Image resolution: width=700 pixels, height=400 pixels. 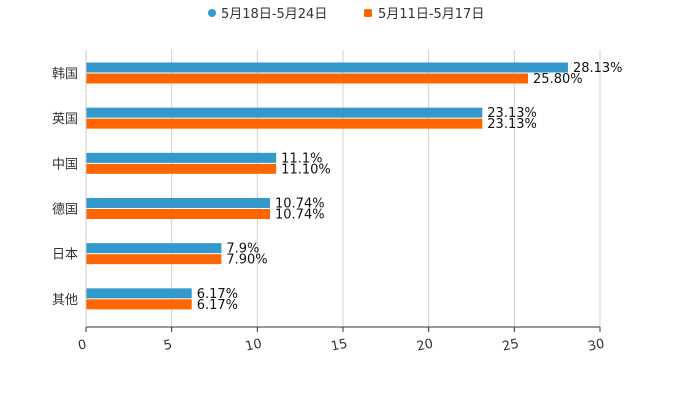 What do you see at coordinates (274, 14) in the screenshot?
I see `legend-label-series-1: 5月18日-5月24日` at bounding box center [274, 14].